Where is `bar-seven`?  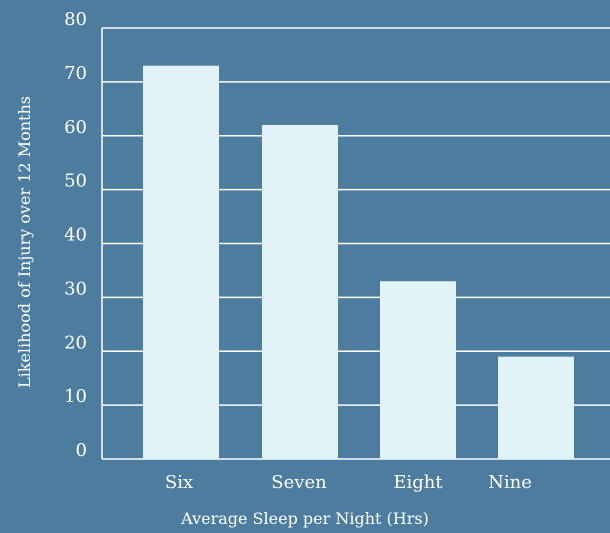 bar-seven is located at coordinates (300, 291).